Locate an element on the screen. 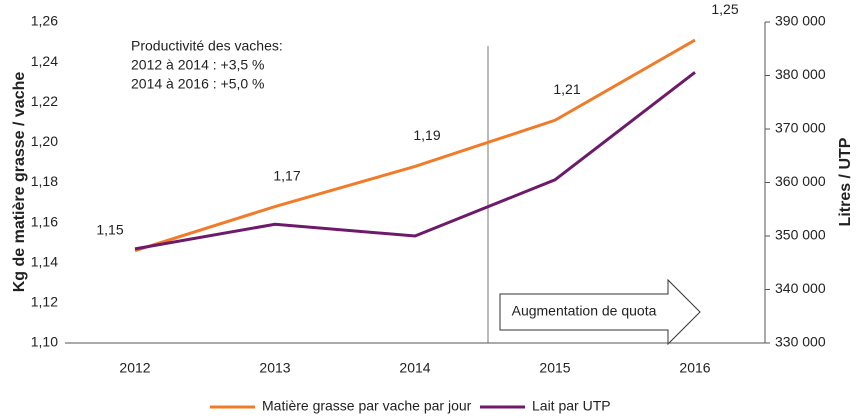 The height and width of the screenshot is (418, 862). quota-arrow is located at coordinates (600, 312).